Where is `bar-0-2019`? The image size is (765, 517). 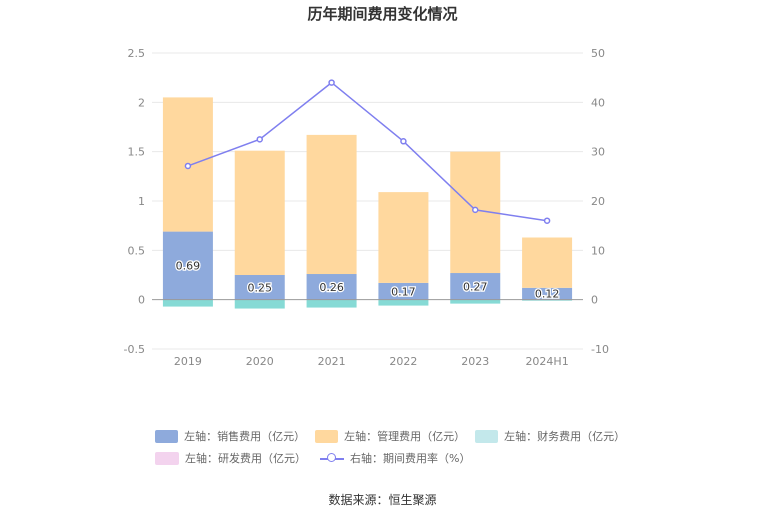
bar-0-2019 is located at coordinates (187, 265).